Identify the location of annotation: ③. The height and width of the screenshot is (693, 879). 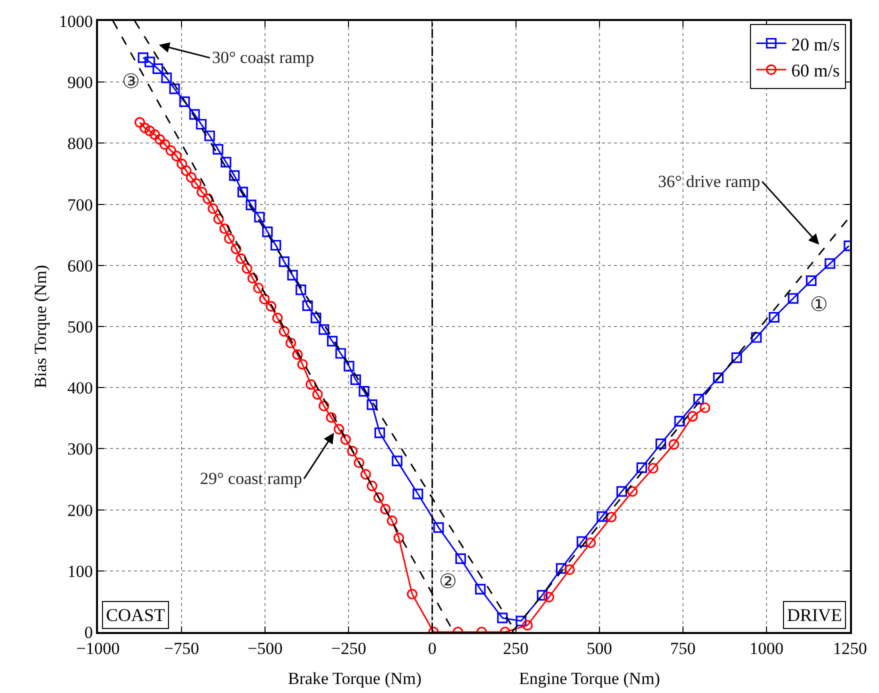
(131, 82).